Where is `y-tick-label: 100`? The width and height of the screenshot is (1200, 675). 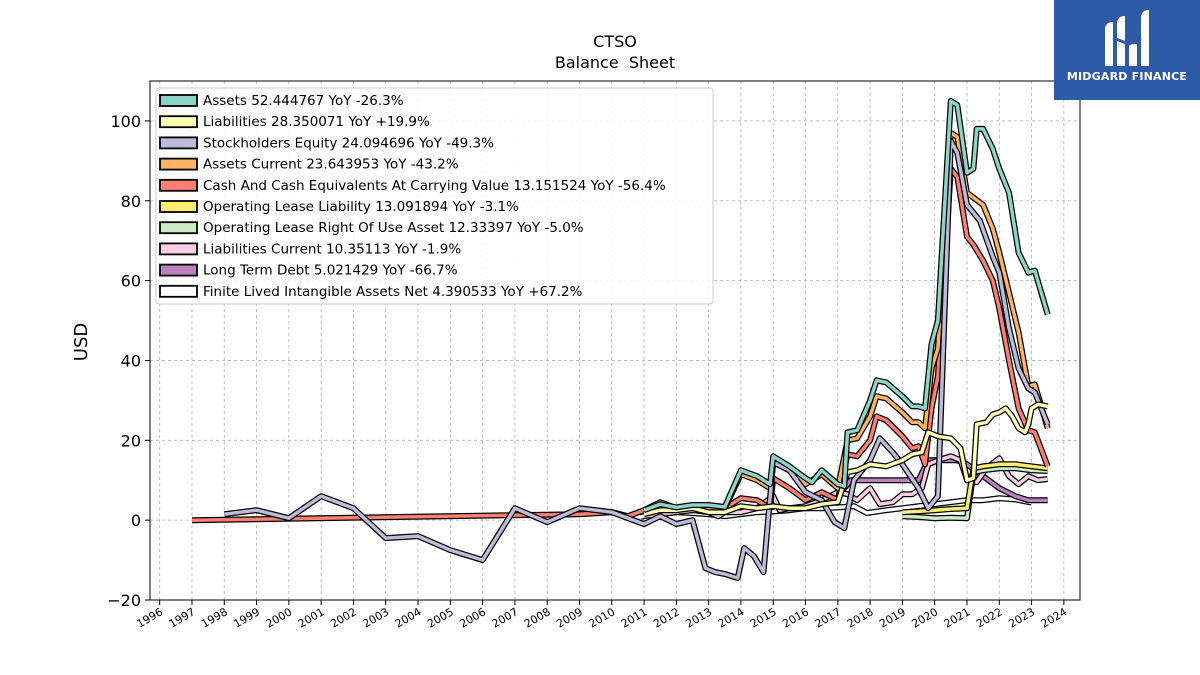
y-tick-label: 100 is located at coordinates (125, 121).